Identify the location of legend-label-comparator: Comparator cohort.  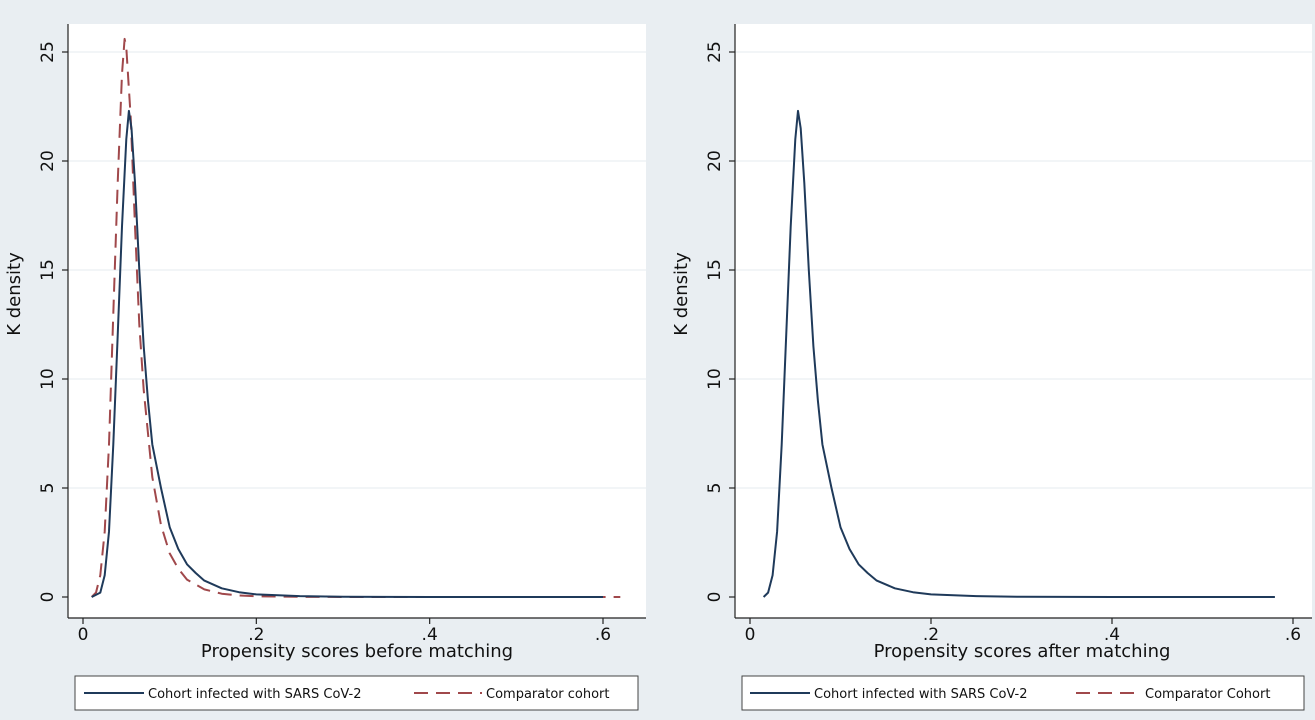
(548, 694).